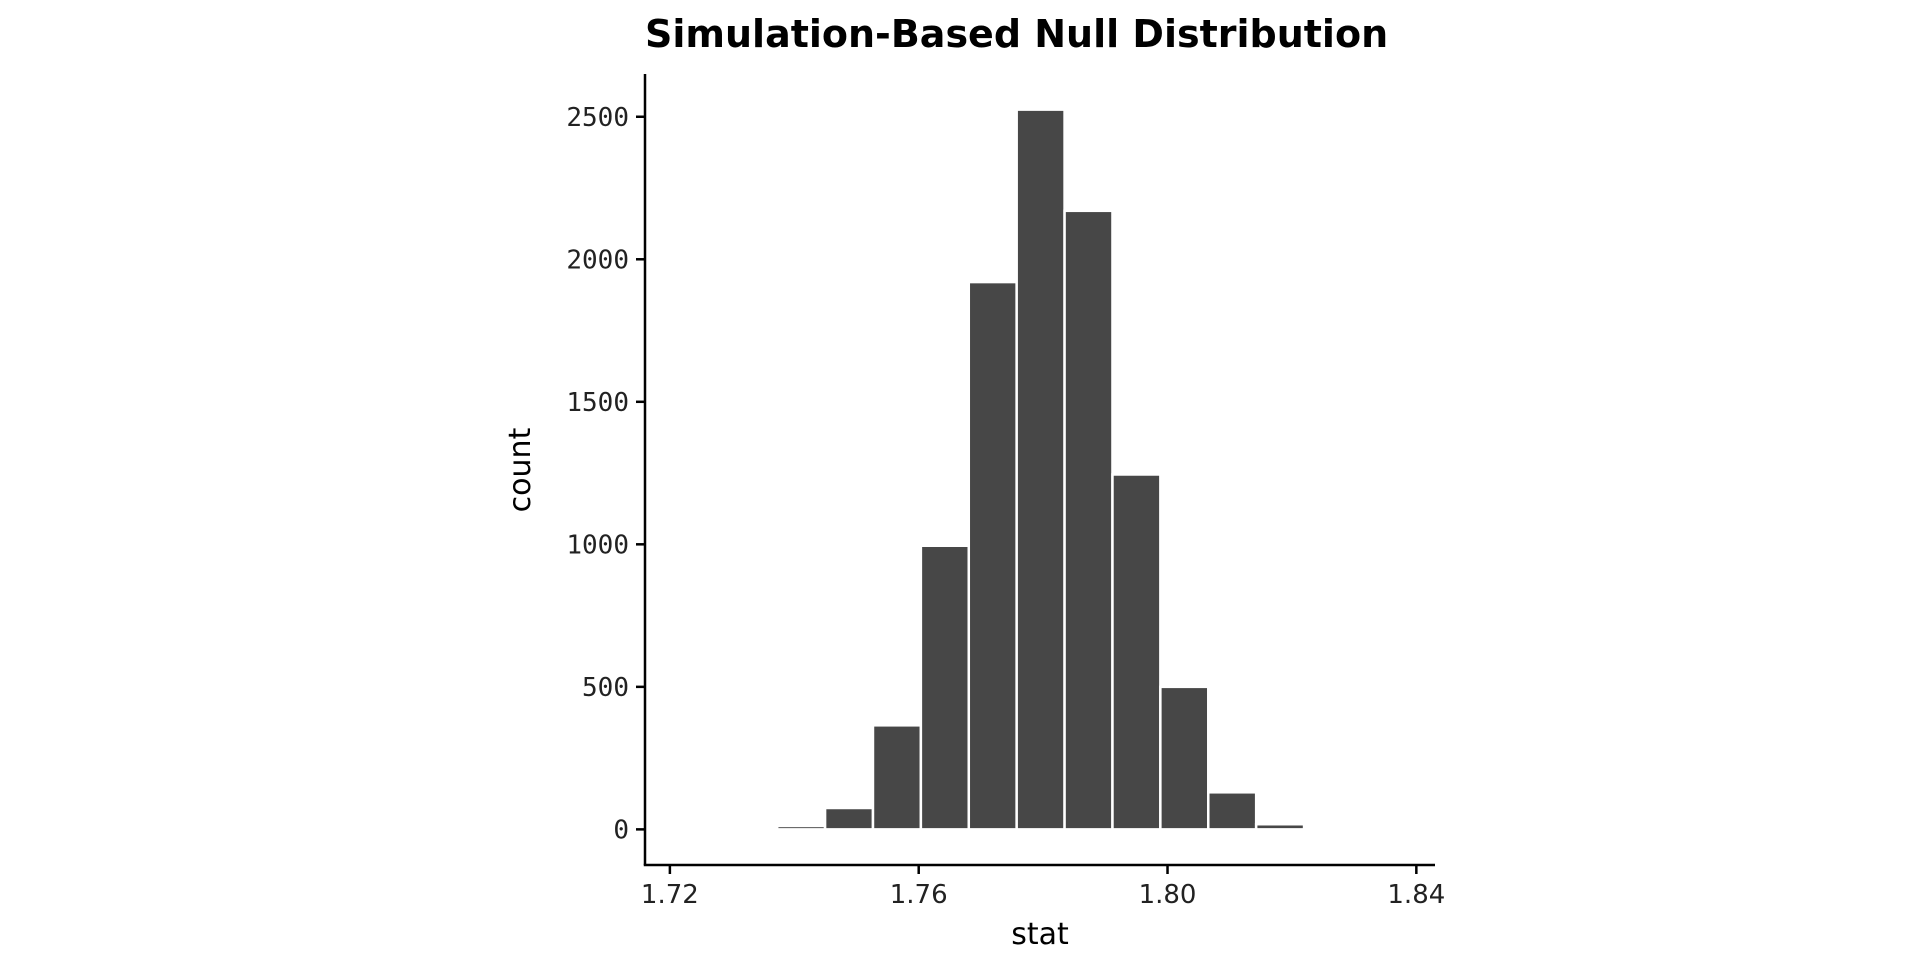 This screenshot has width=1920, height=960. What do you see at coordinates (597, 545) in the screenshot?
I see `y-tick-label: 1000` at bounding box center [597, 545].